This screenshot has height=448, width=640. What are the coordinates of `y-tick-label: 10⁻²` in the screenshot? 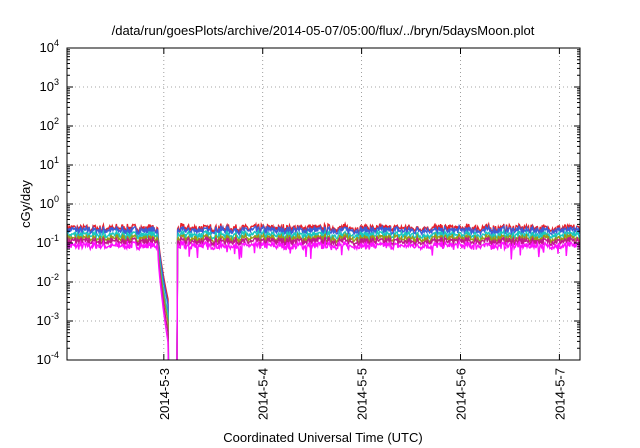 It's located at (48, 280).